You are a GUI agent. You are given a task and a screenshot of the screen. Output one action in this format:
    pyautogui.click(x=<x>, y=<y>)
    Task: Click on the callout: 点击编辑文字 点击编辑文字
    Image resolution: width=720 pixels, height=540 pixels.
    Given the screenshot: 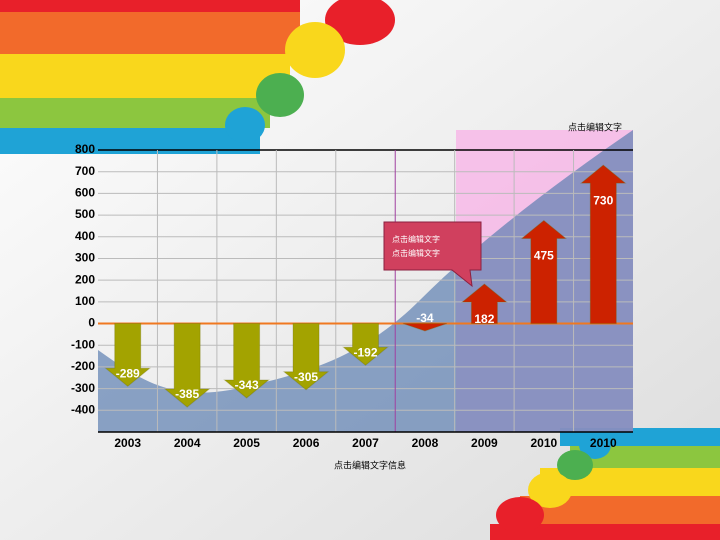 What is the action you would take?
    pyautogui.click(x=432, y=254)
    